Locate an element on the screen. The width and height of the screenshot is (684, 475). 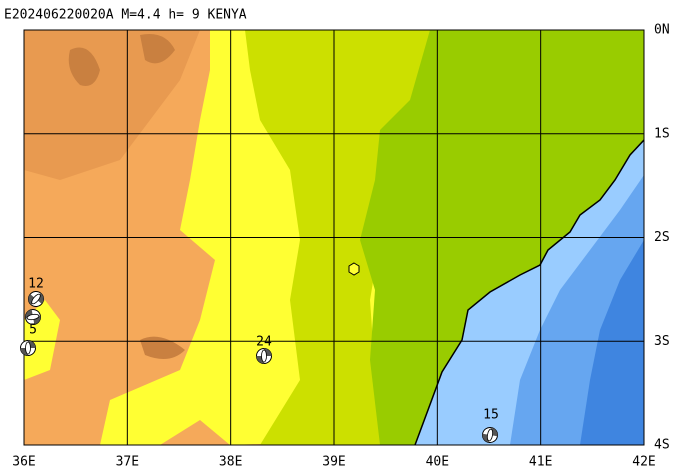
peak is located at coordinates (126, 196).